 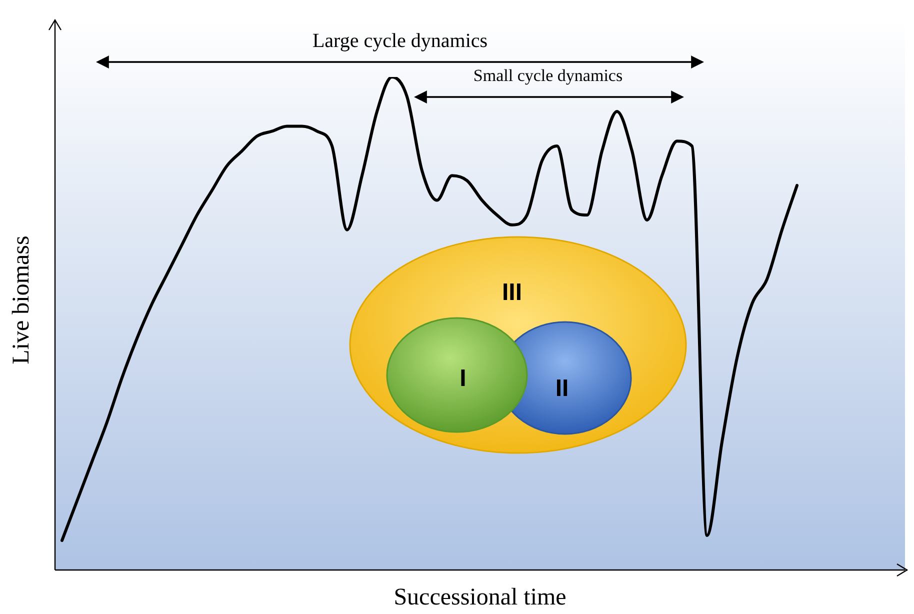 I want to click on annotation: I, so click(x=463, y=378).